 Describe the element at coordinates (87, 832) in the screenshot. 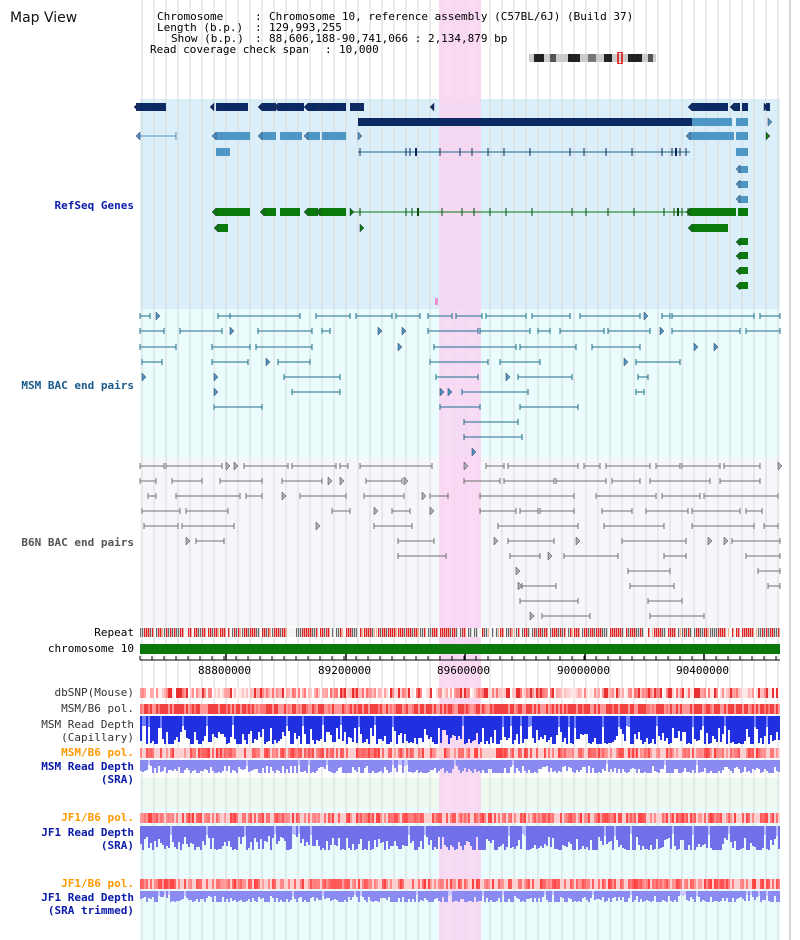

I see `jf1-read-depth-sra-label: JF1 Read Depth` at that location.